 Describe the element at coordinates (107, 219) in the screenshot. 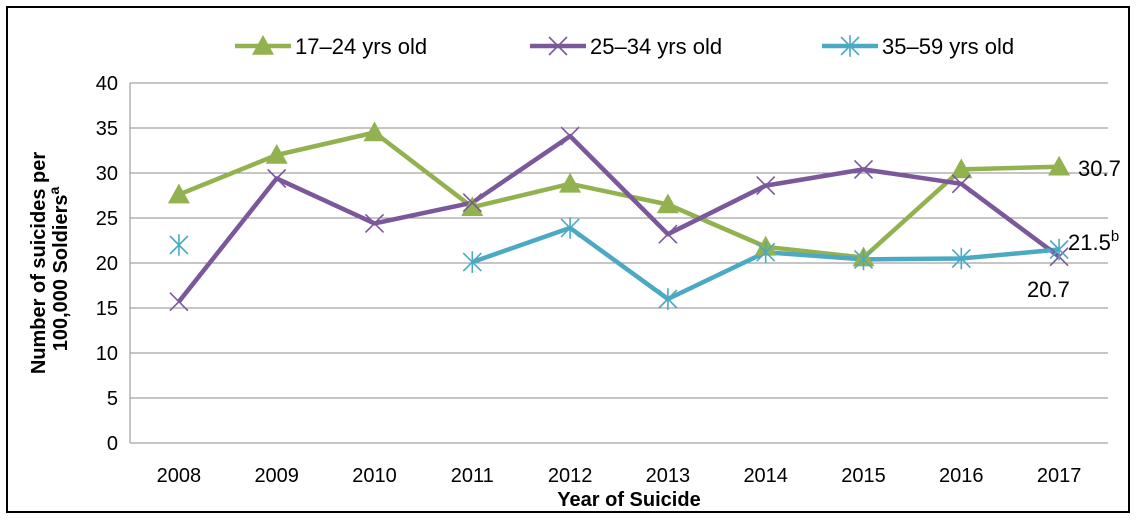

I see `y-tick-label-25: 25` at that location.